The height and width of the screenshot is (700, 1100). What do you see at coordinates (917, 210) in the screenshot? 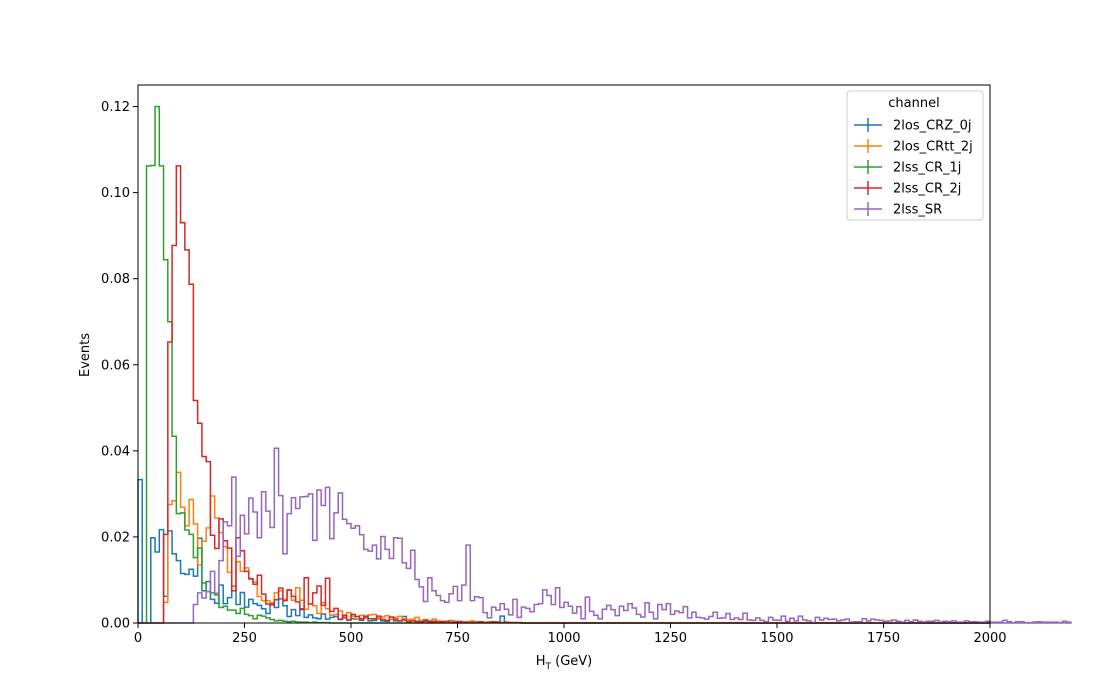
I see `legend-label: 2lss_SR` at bounding box center [917, 210].